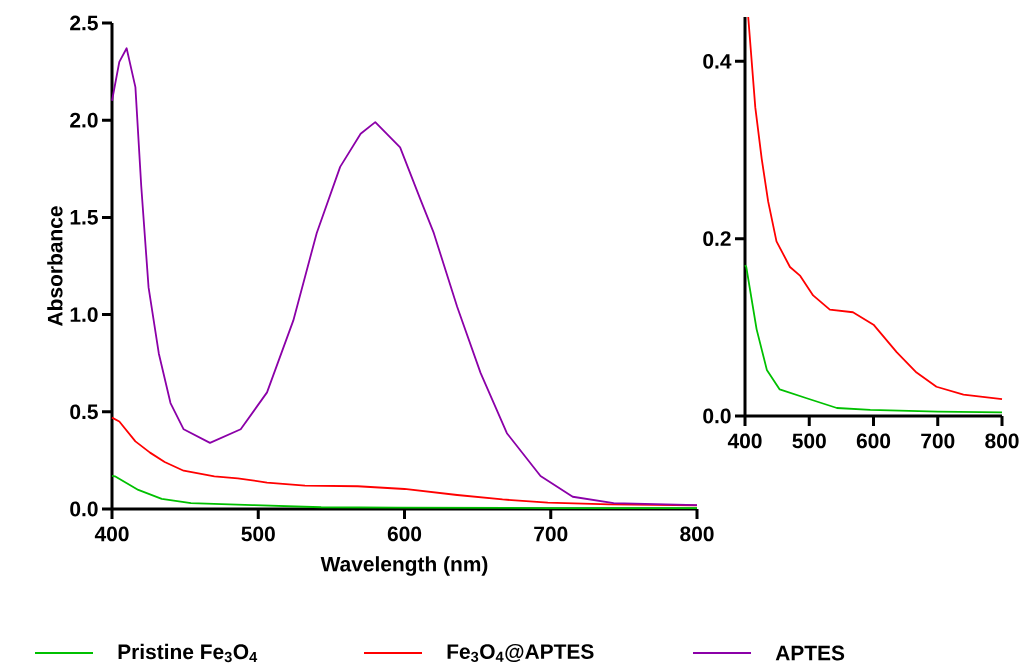 This screenshot has height=664, width=1022. What do you see at coordinates (717, 61) in the screenshot?
I see `y-tick-label: 0.4` at bounding box center [717, 61].